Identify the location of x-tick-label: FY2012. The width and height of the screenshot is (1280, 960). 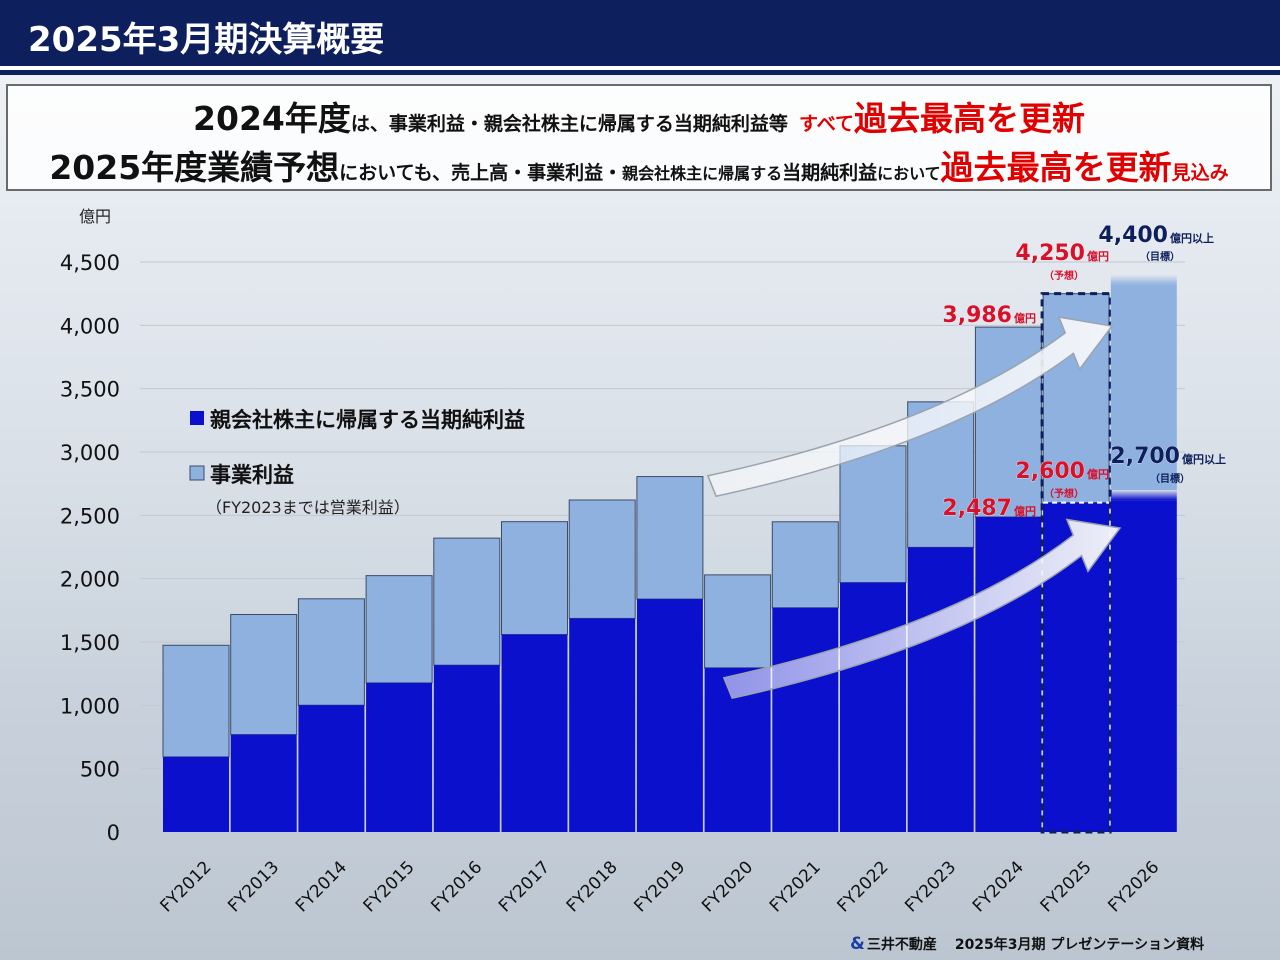
(186, 886).